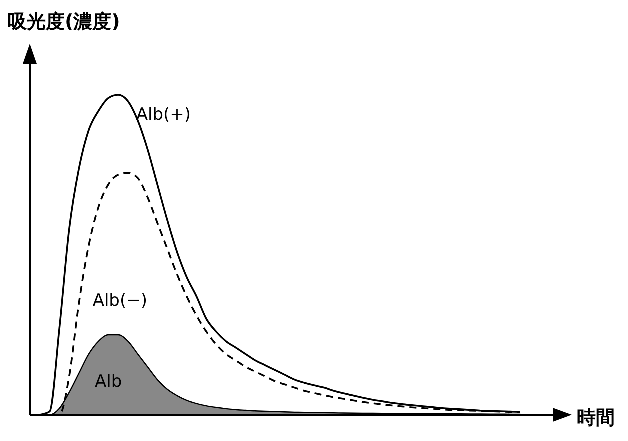 The image size is (628, 441). Describe the element at coordinates (64, 22) in the screenshot. I see `y-axis-title: 吸光度(濃度)` at that location.